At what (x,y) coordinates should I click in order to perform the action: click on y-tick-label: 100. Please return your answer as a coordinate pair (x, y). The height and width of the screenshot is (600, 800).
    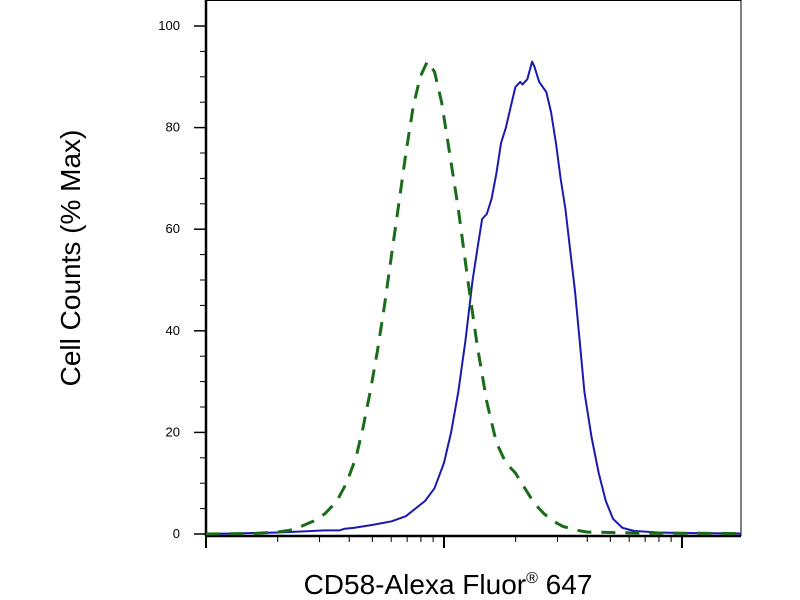
    Looking at the image, I should click on (169, 25).